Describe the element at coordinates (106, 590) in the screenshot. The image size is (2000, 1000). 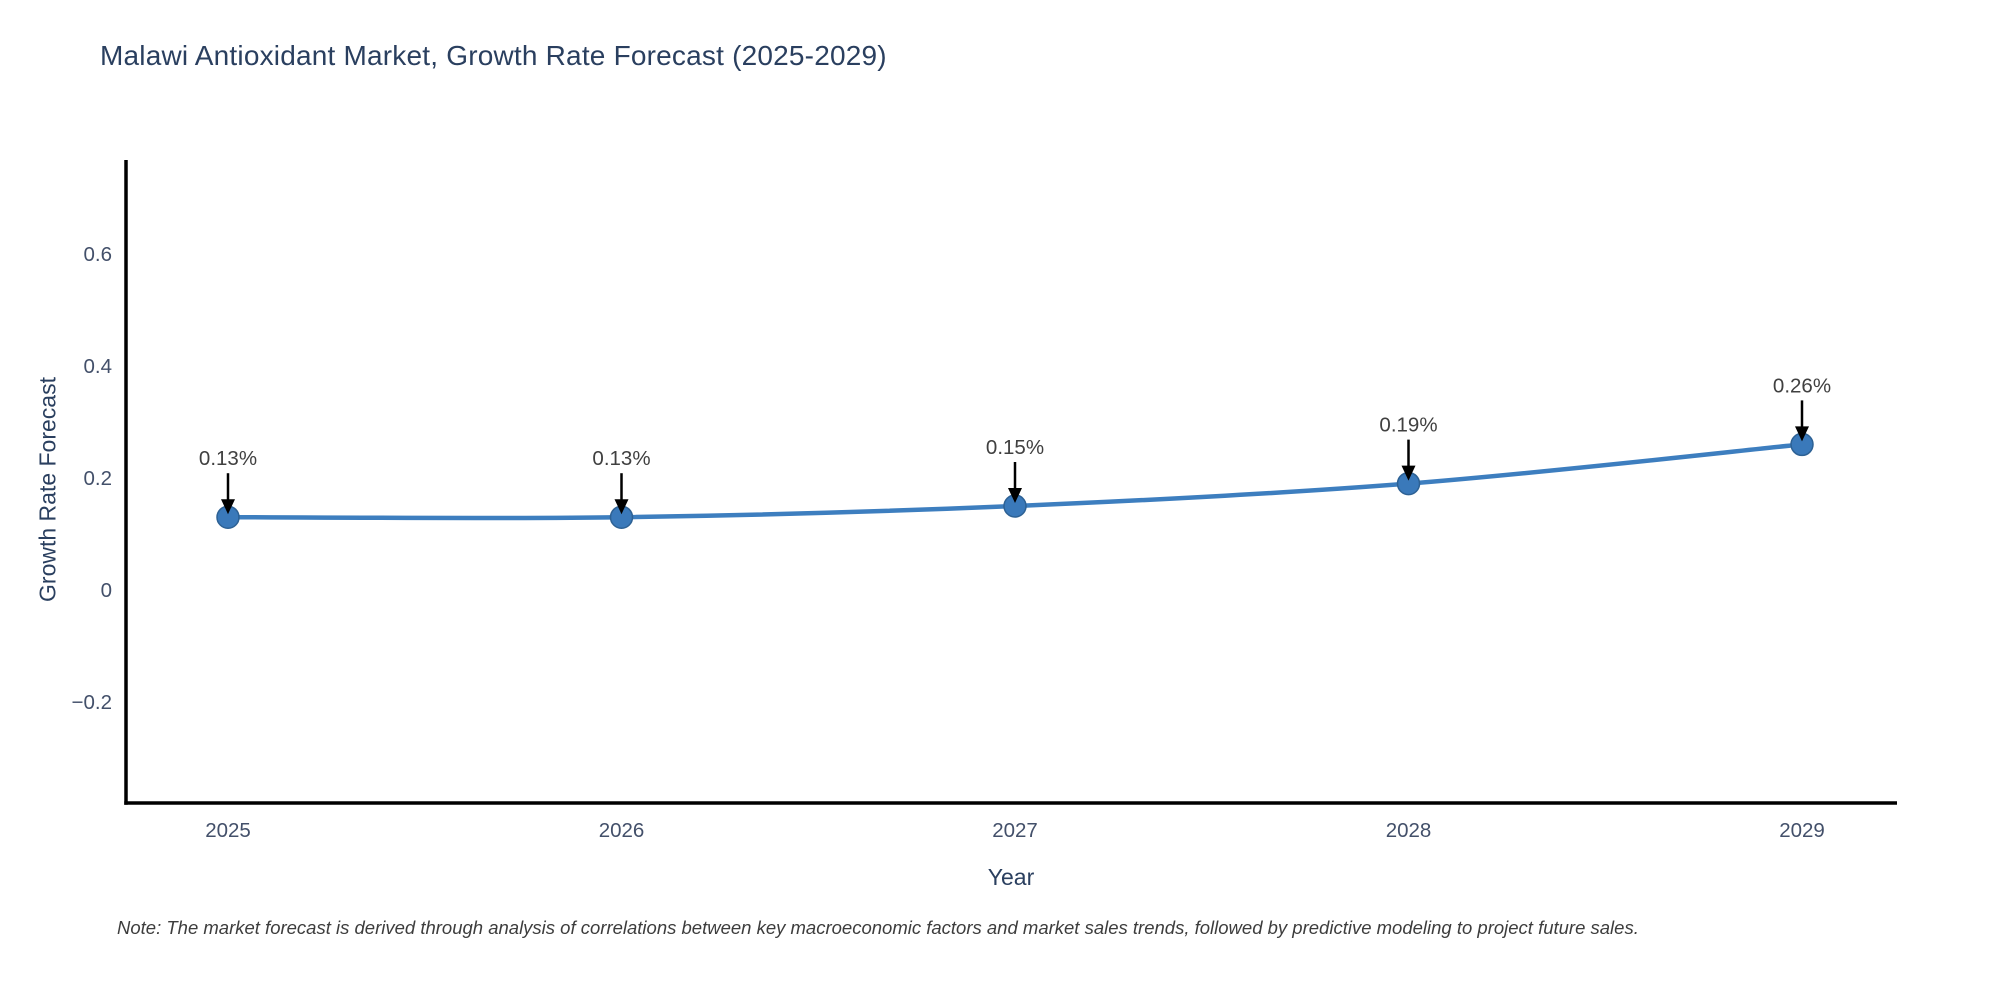
I see `y-tick-label: 0` at that location.